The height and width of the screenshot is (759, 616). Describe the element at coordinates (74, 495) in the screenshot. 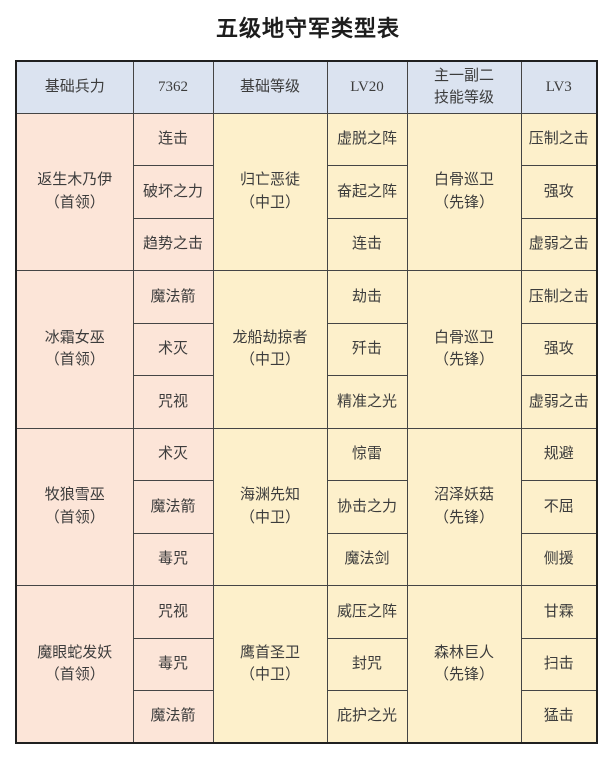

I see `leader-name: 牧狼雪巫` at that location.